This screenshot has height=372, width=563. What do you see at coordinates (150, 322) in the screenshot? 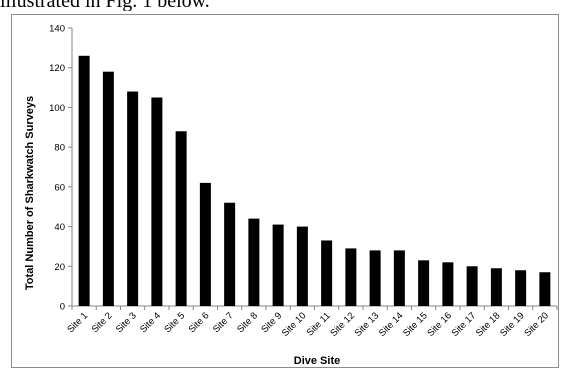
I see `x-tick-label: Site 4` at bounding box center [150, 322].